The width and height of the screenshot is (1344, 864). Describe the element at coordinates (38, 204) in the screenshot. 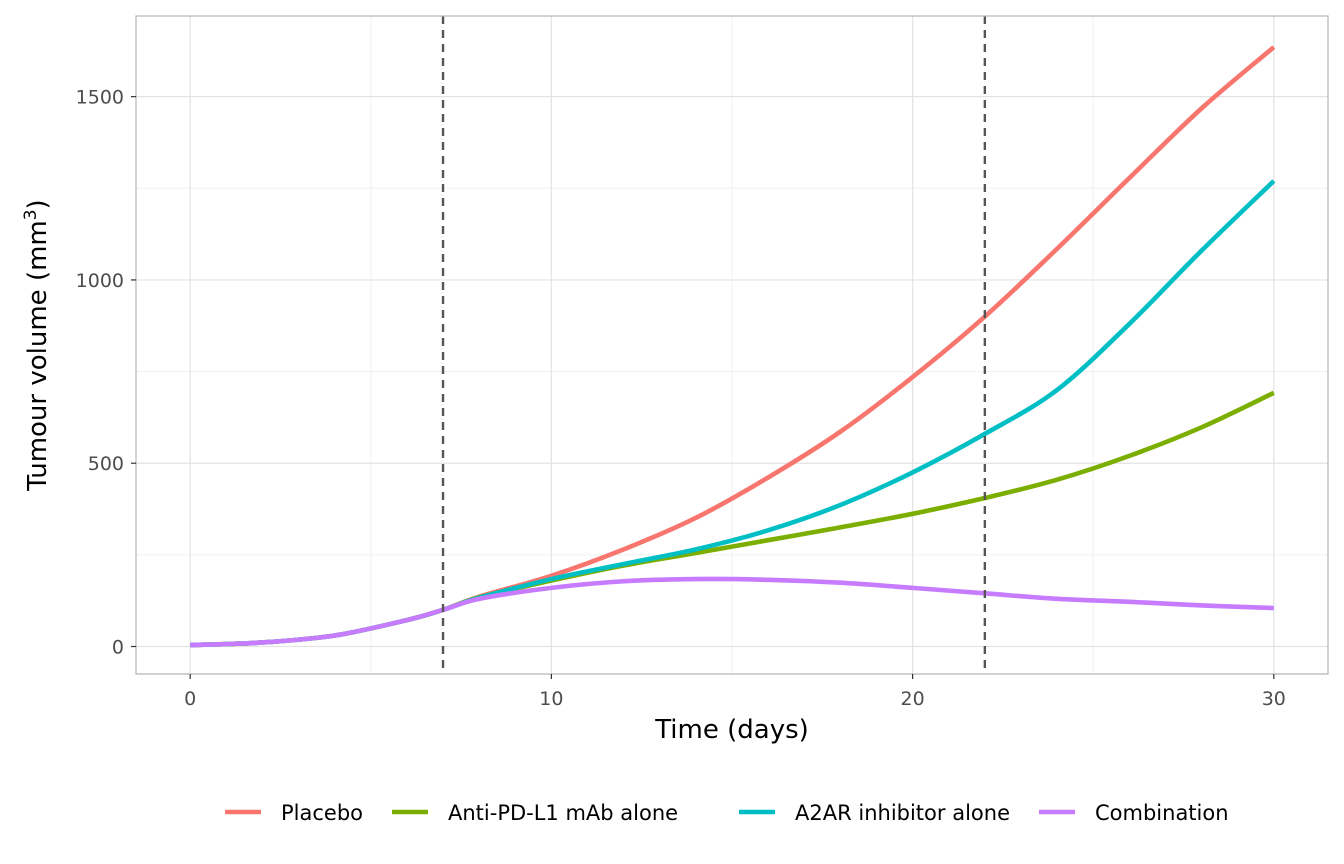

I see `y-axis-title-suffix: )` at that location.